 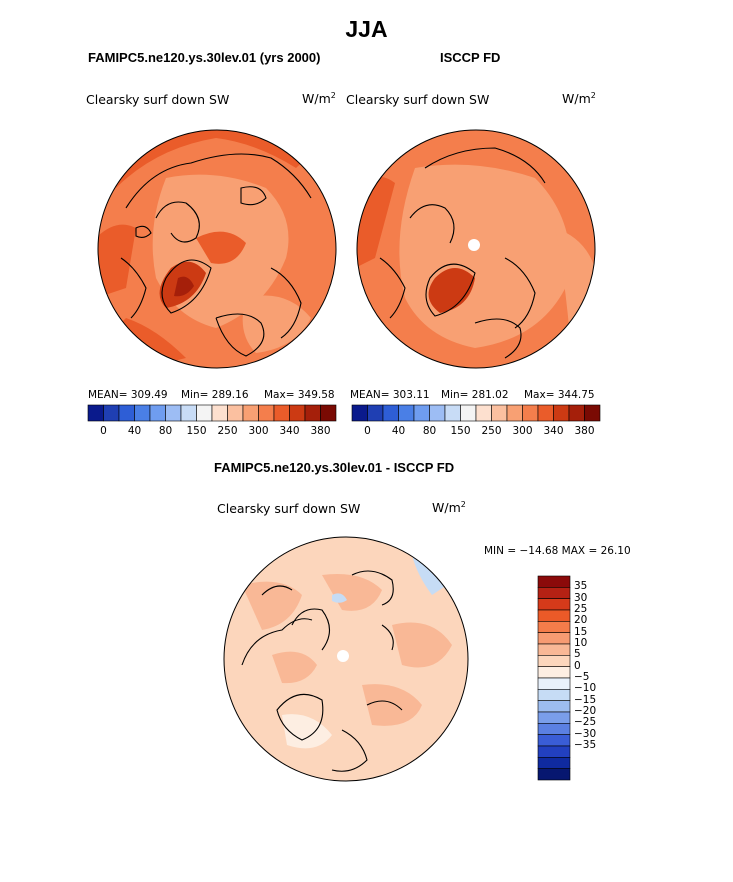 What do you see at coordinates (585, 722) in the screenshot?
I see `diff-colorbar-tick-label: −25` at bounding box center [585, 722].